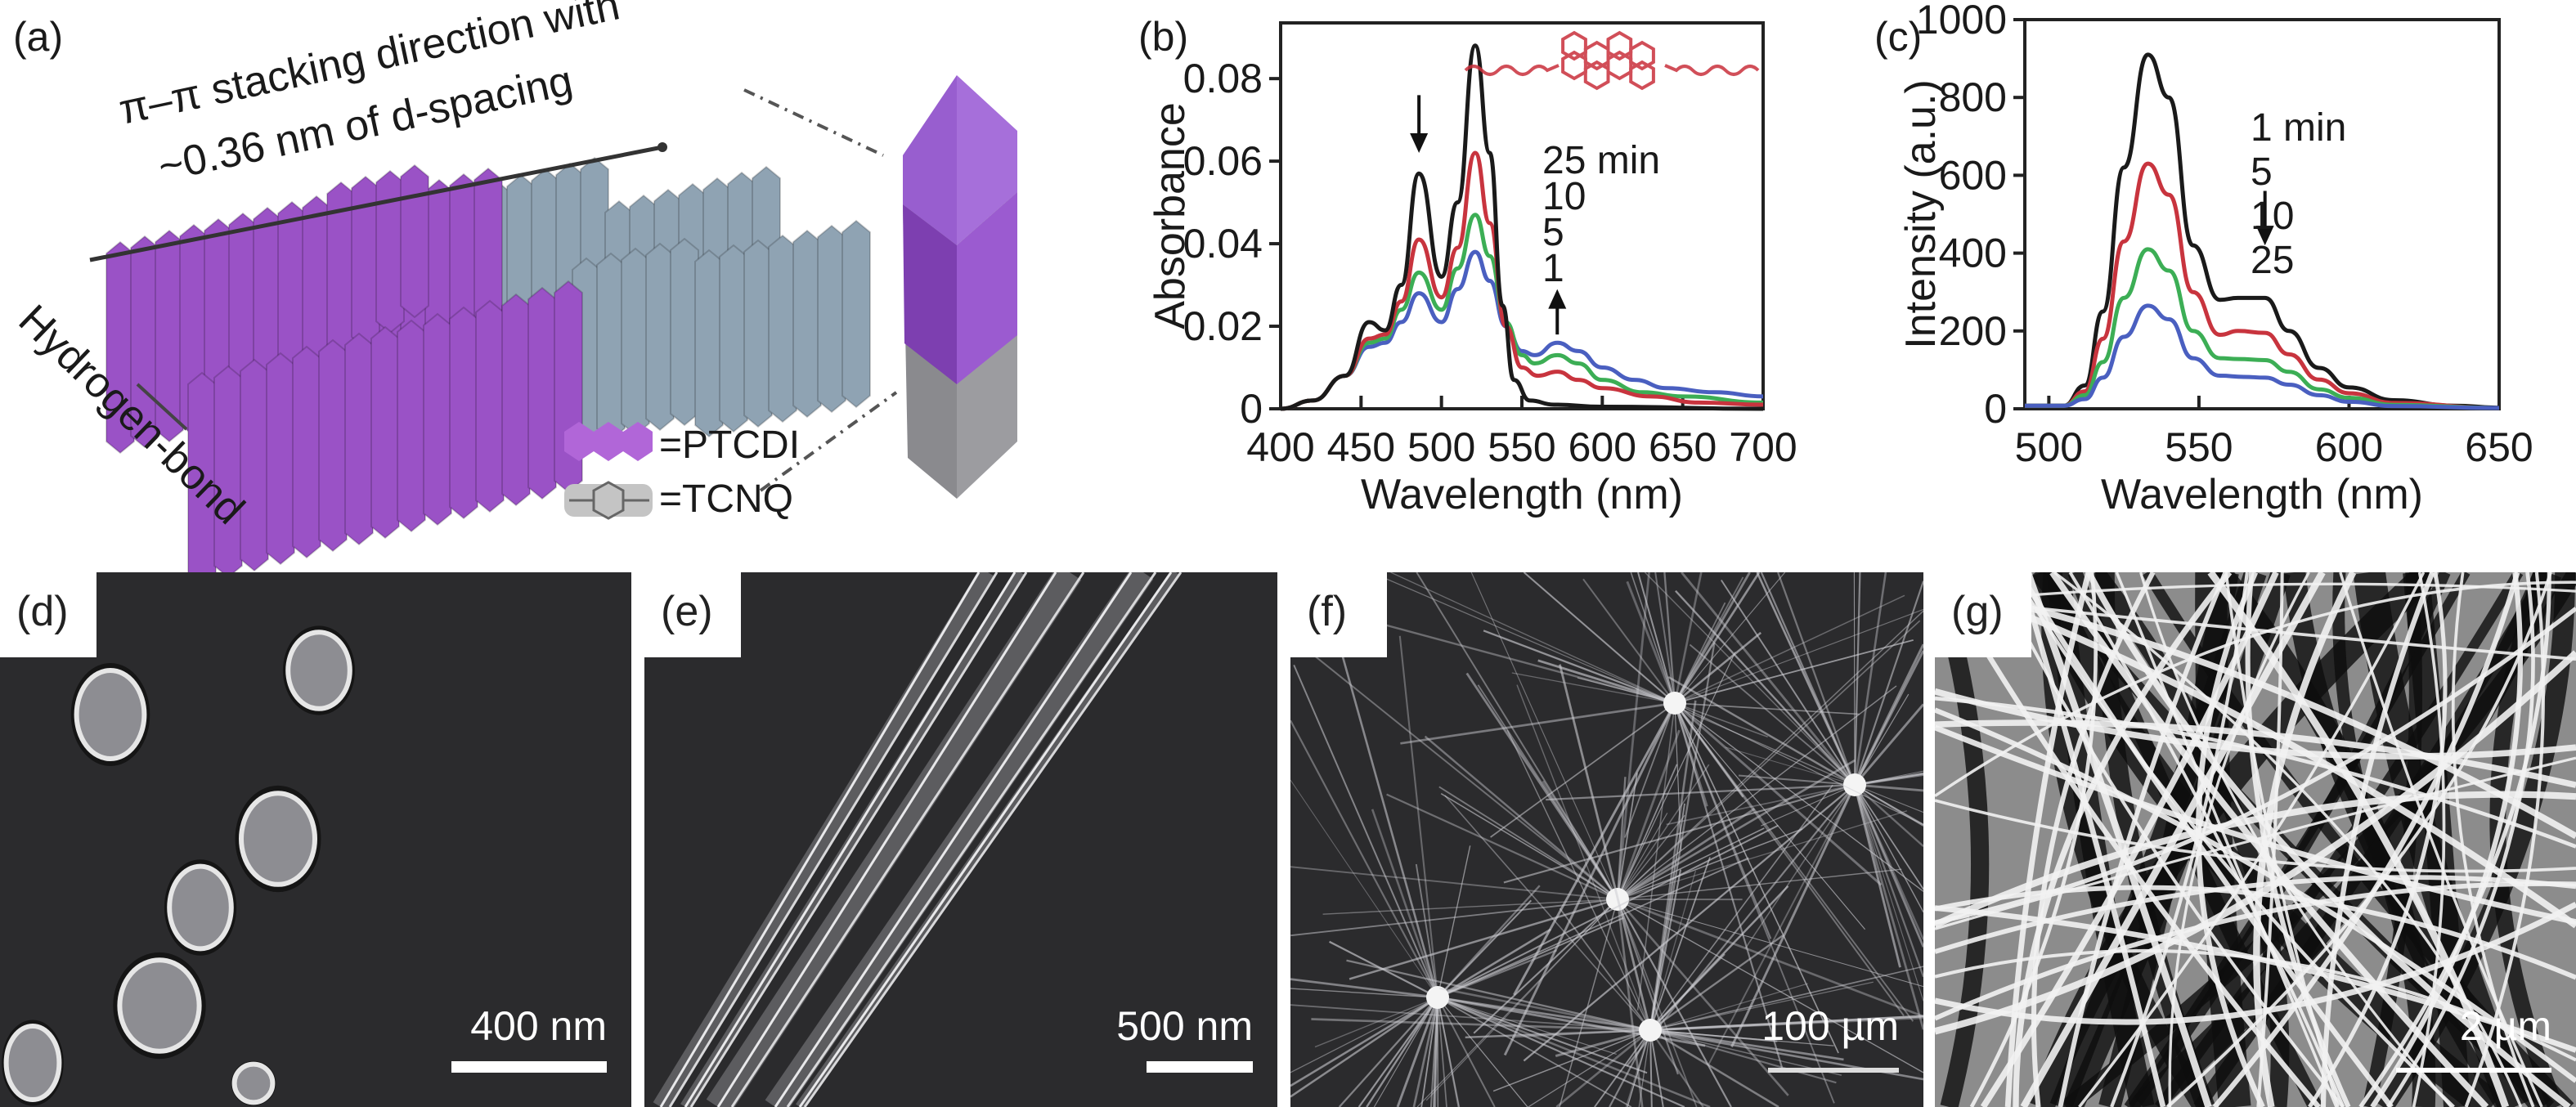  I want to click on crystal-prism-illustration, so click(960, 287).